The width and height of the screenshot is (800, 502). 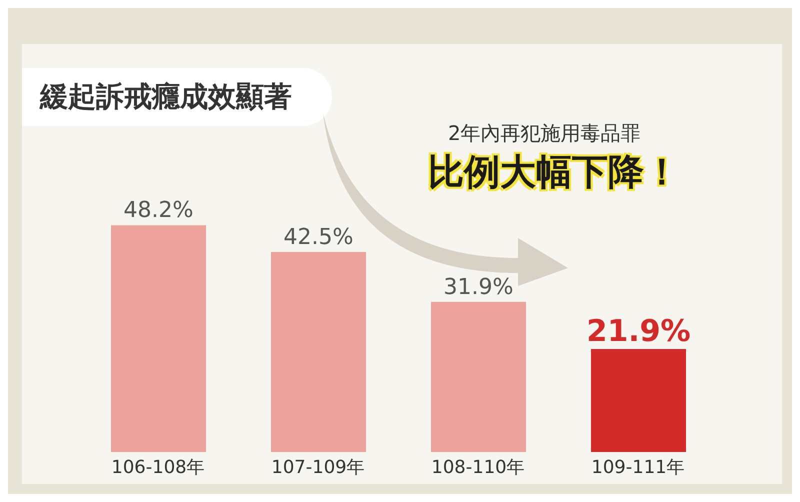 I want to click on data-label: 31.9%, so click(x=479, y=287).